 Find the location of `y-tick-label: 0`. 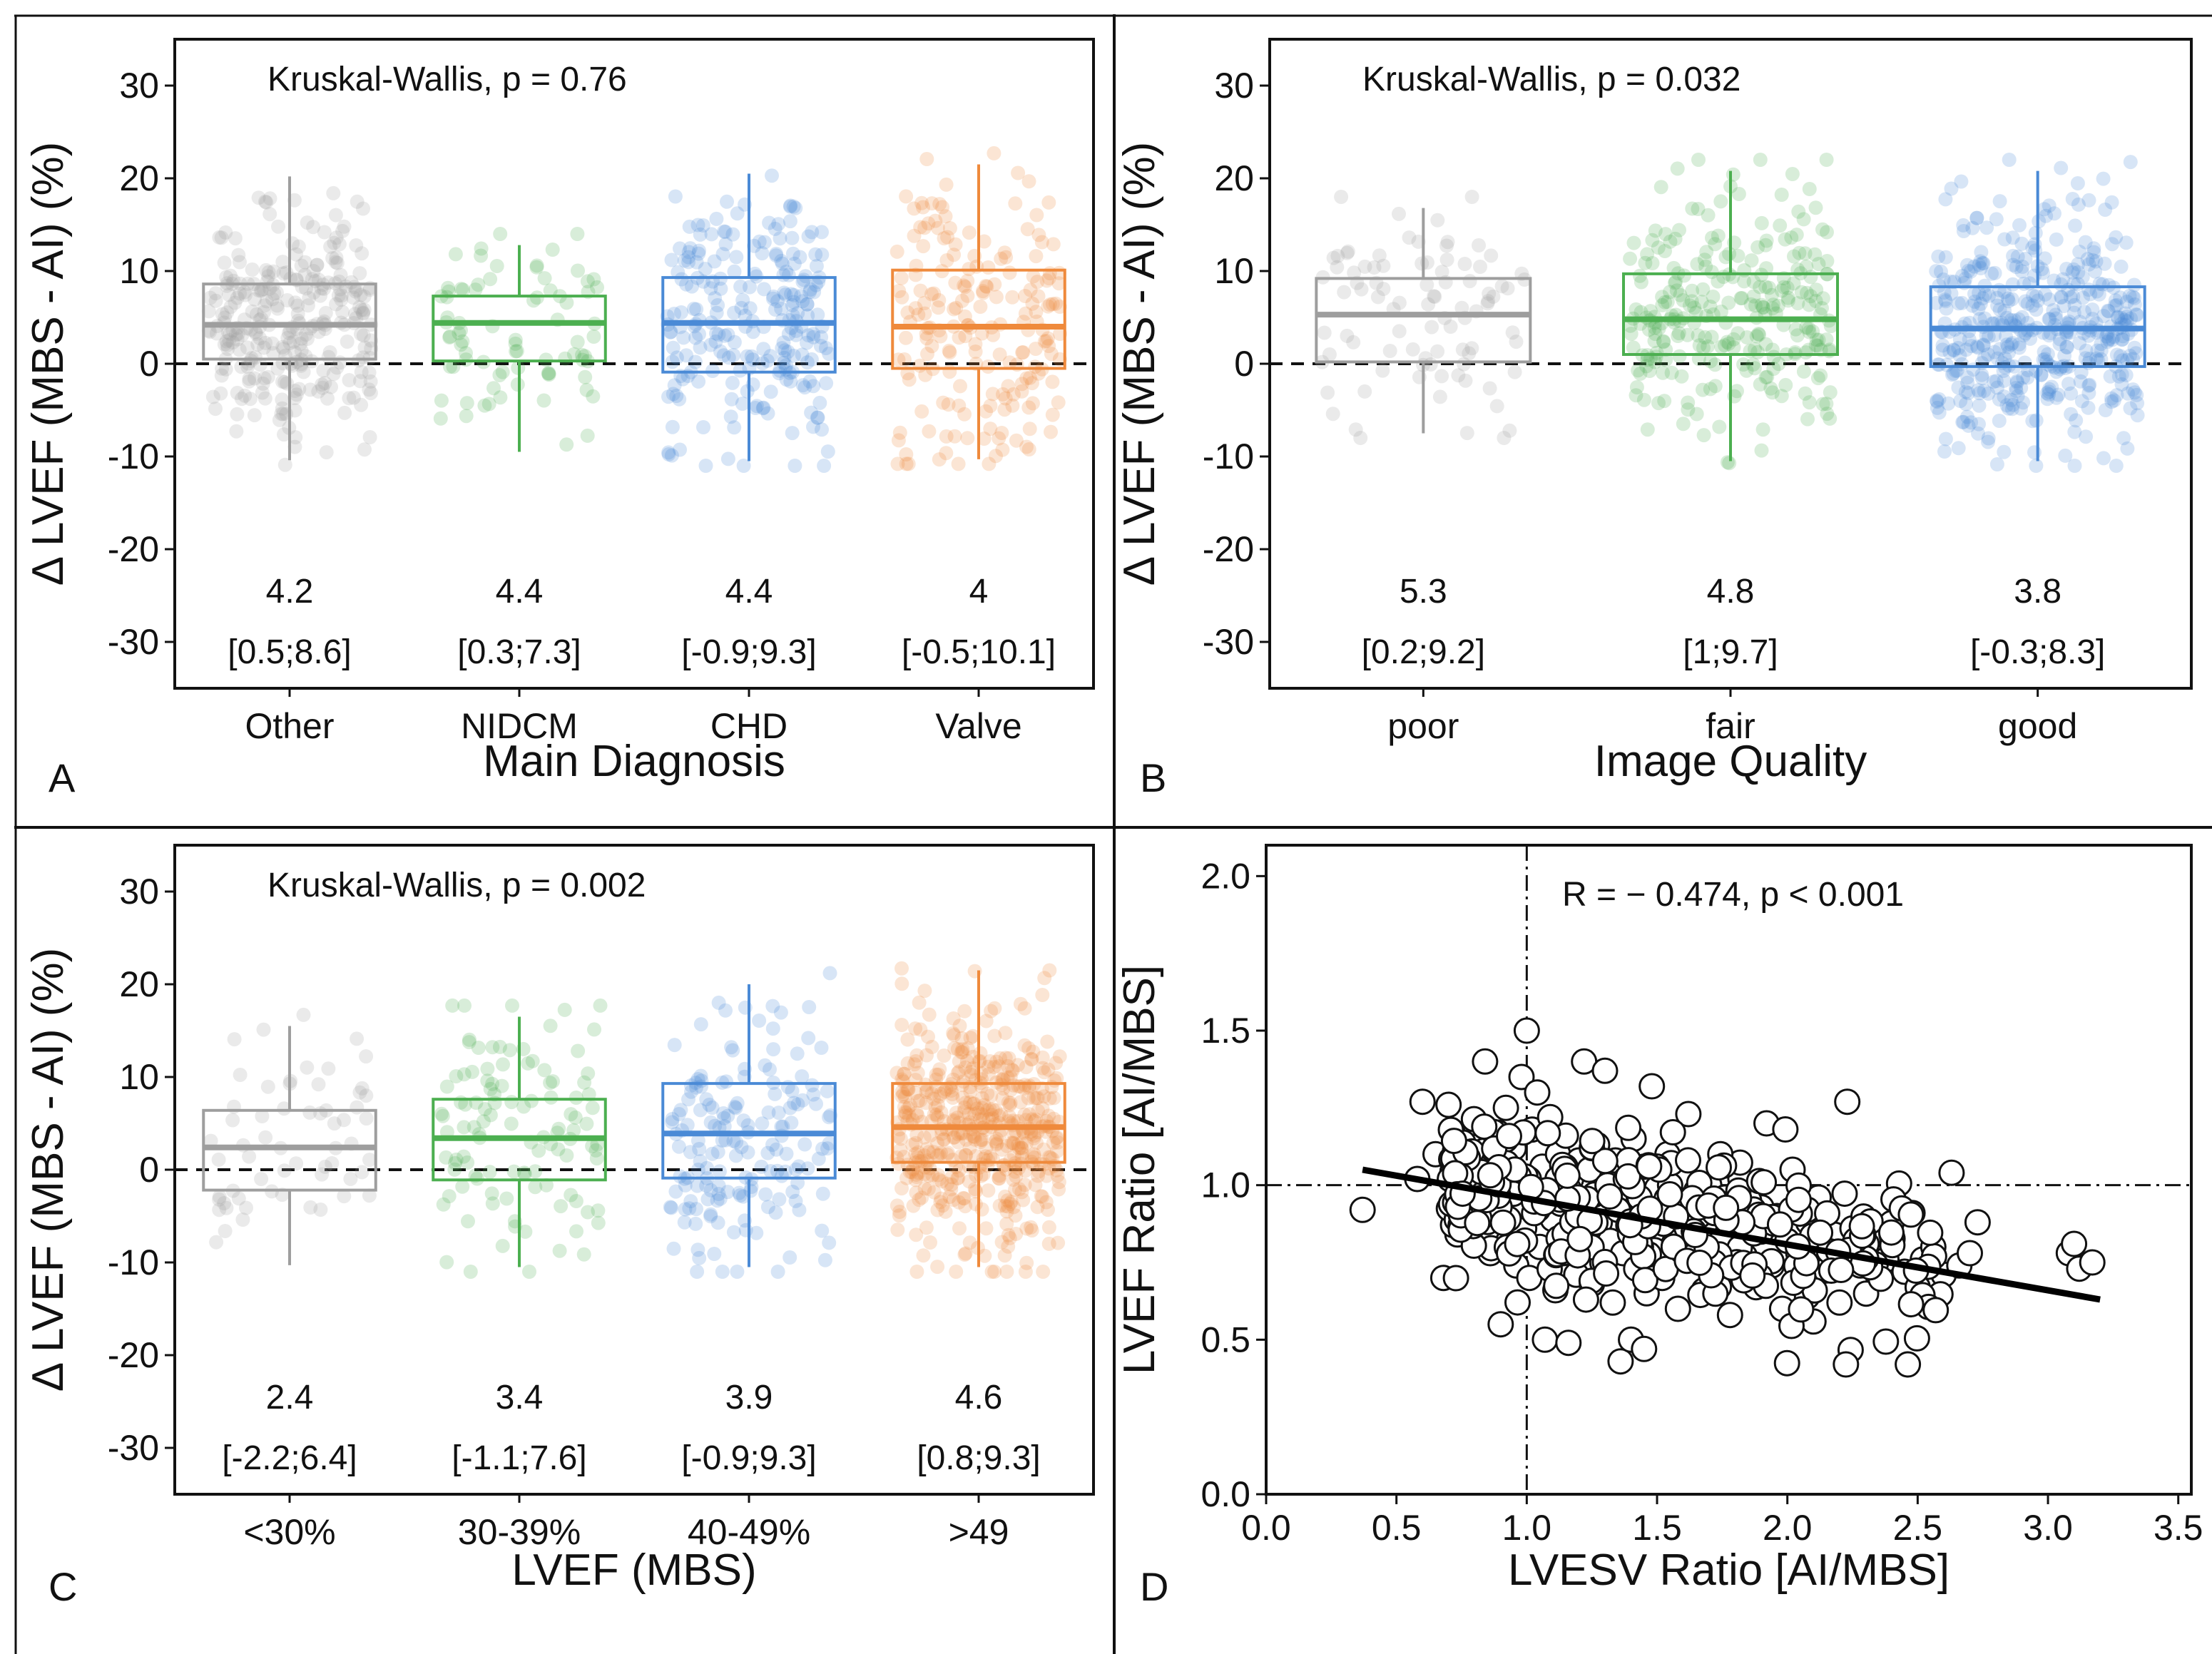

y-tick-label: 0 is located at coordinates (149, 1170).